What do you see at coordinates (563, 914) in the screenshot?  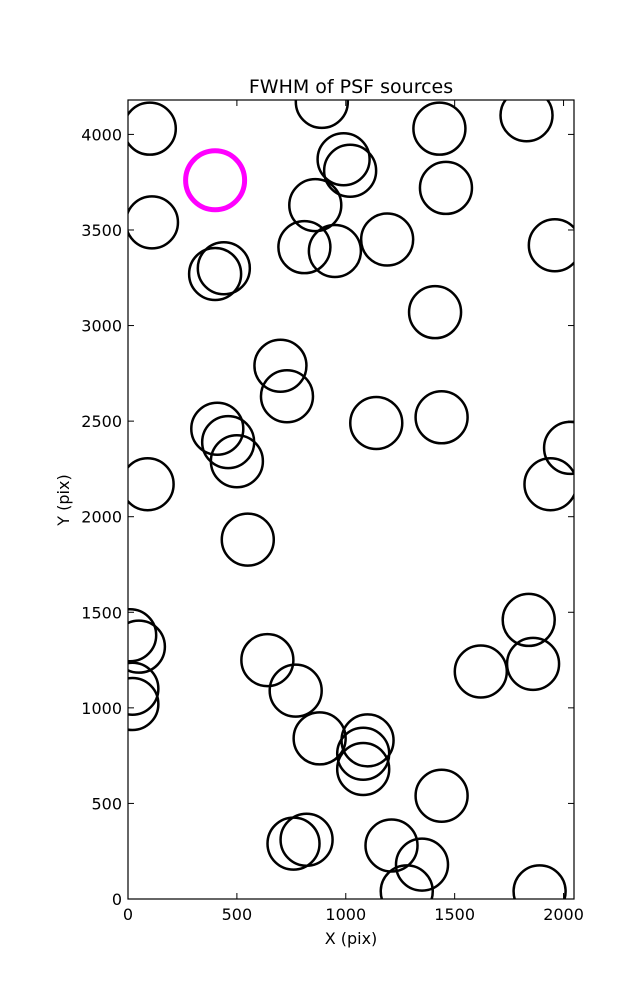 I see `x-tick-label: 2000` at bounding box center [563, 914].